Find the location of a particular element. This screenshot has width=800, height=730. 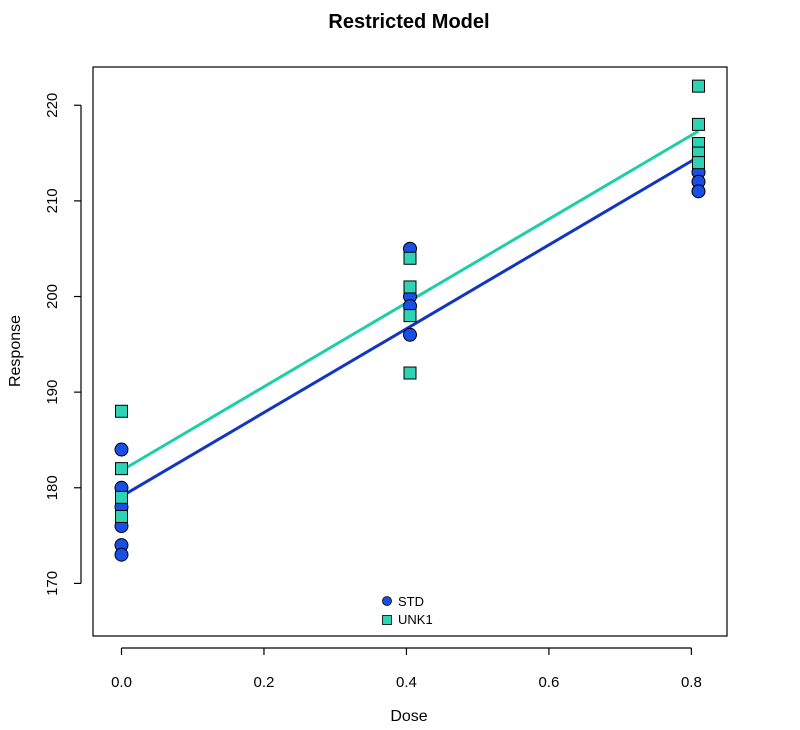

y-axis: 170 180 190 200 210 220 is located at coordinates (63, 344).